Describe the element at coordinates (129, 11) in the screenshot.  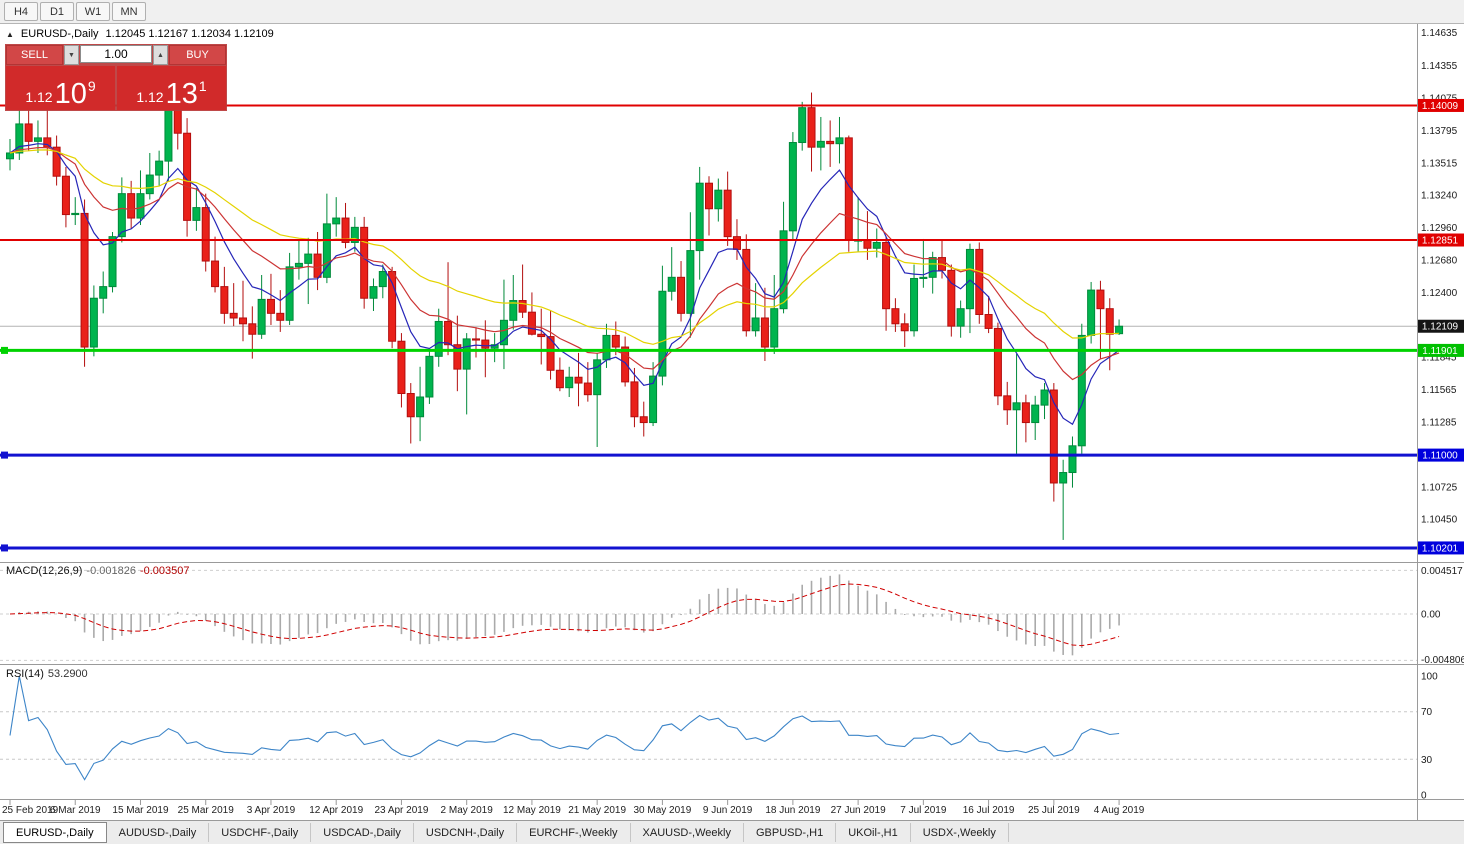
I see `timeframe-button-mn: MN` at that location.